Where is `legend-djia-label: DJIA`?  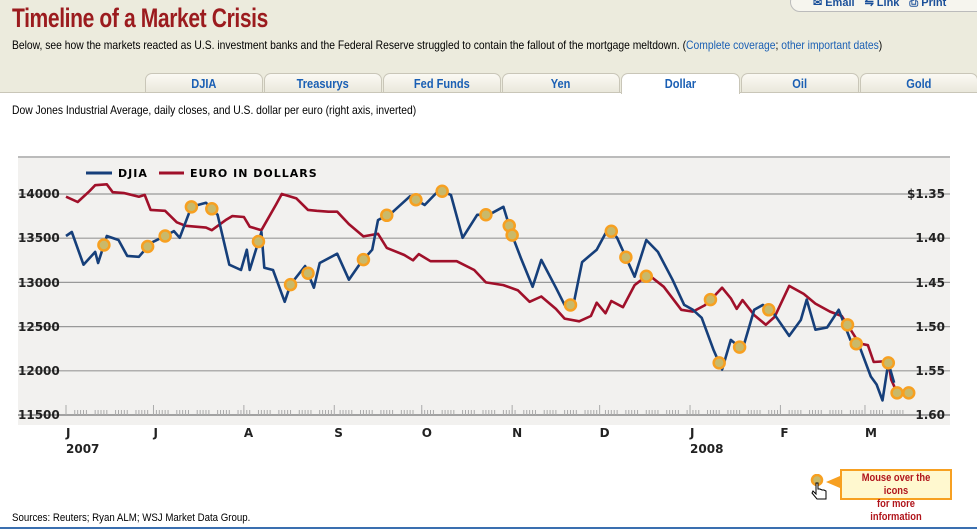 legend-djia-label: DJIA is located at coordinates (133, 173).